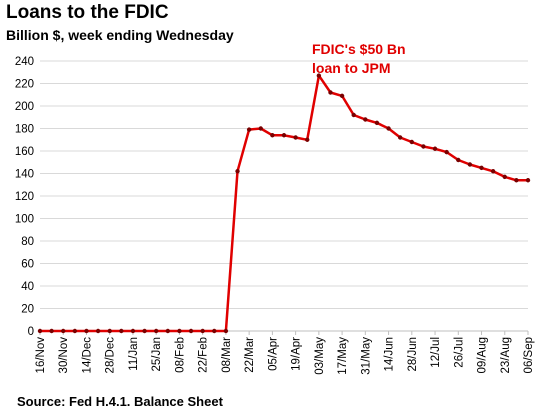 This screenshot has height=418, width=535. Describe the element at coordinates (24, 175) in the screenshot. I see `y-tick-label: 140` at that location.